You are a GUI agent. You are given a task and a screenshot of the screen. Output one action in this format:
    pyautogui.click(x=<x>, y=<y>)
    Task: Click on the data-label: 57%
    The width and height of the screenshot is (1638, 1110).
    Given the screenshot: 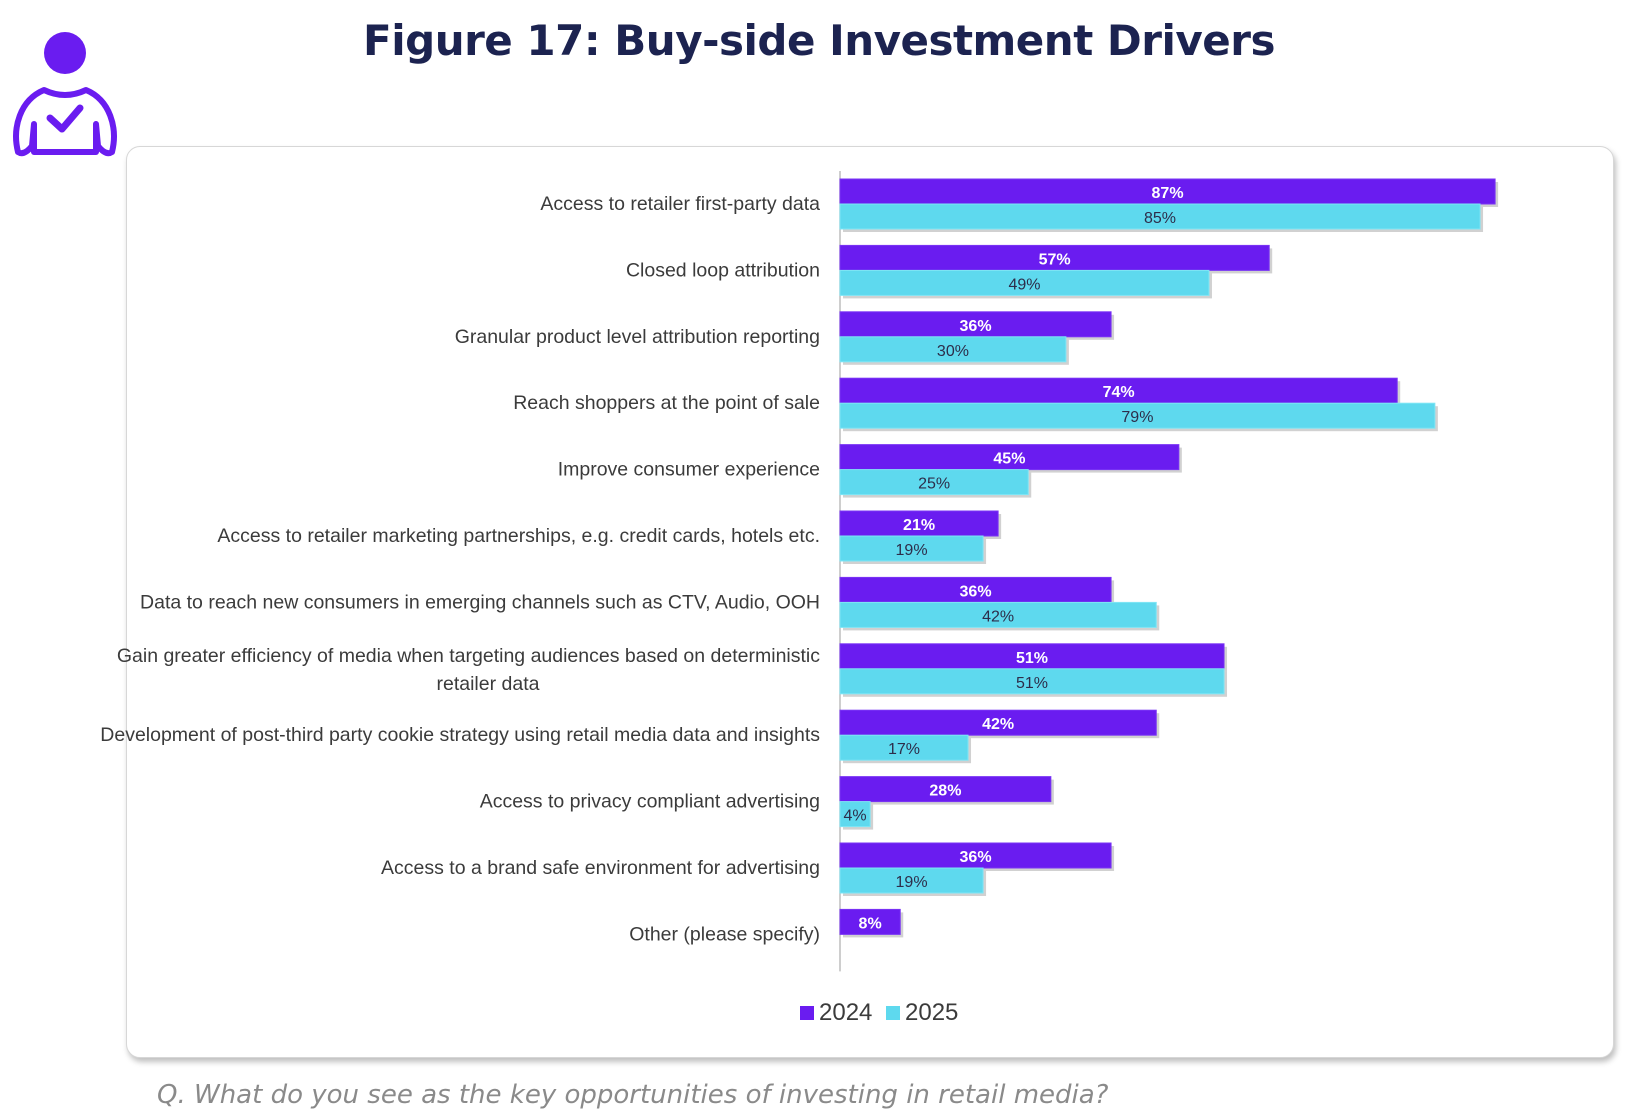 What is the action you would take?
    pyautogui.click(x=1055, y=259)
    